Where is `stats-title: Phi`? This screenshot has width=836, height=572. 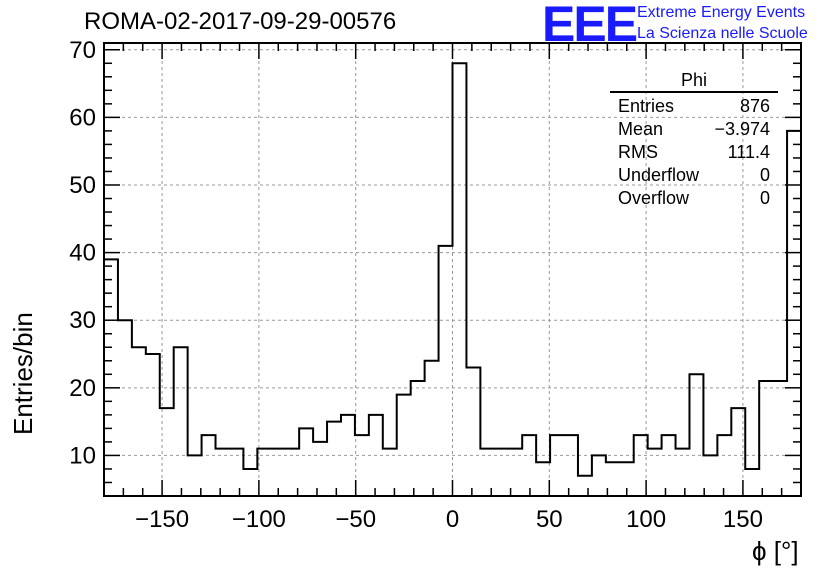
stats-title: Phi is located at coordinates (694, 81).